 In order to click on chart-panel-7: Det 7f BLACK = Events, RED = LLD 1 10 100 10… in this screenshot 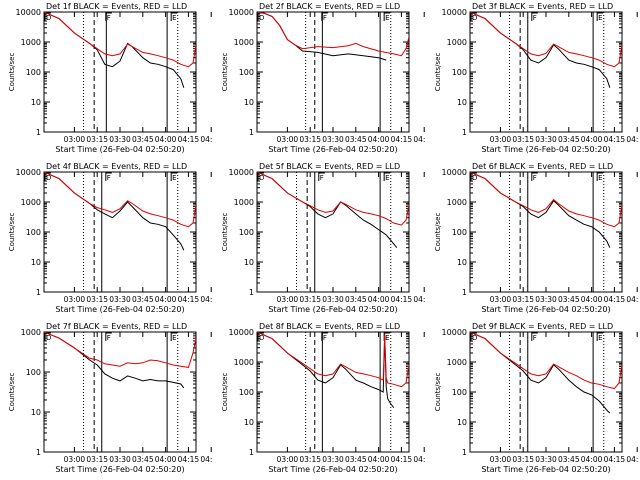, I will do `click(110, 398)`.